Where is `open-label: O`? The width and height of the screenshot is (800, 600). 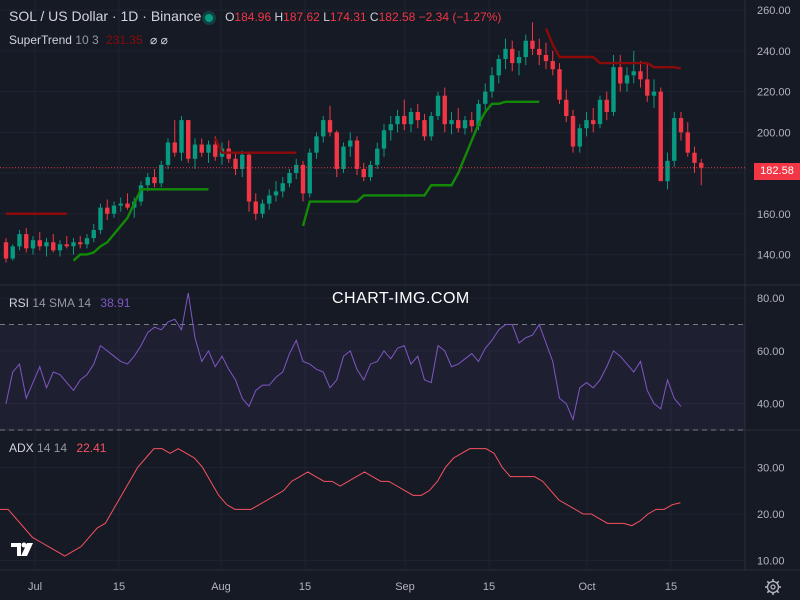 open-label: O is located at coordinates (230, 17).